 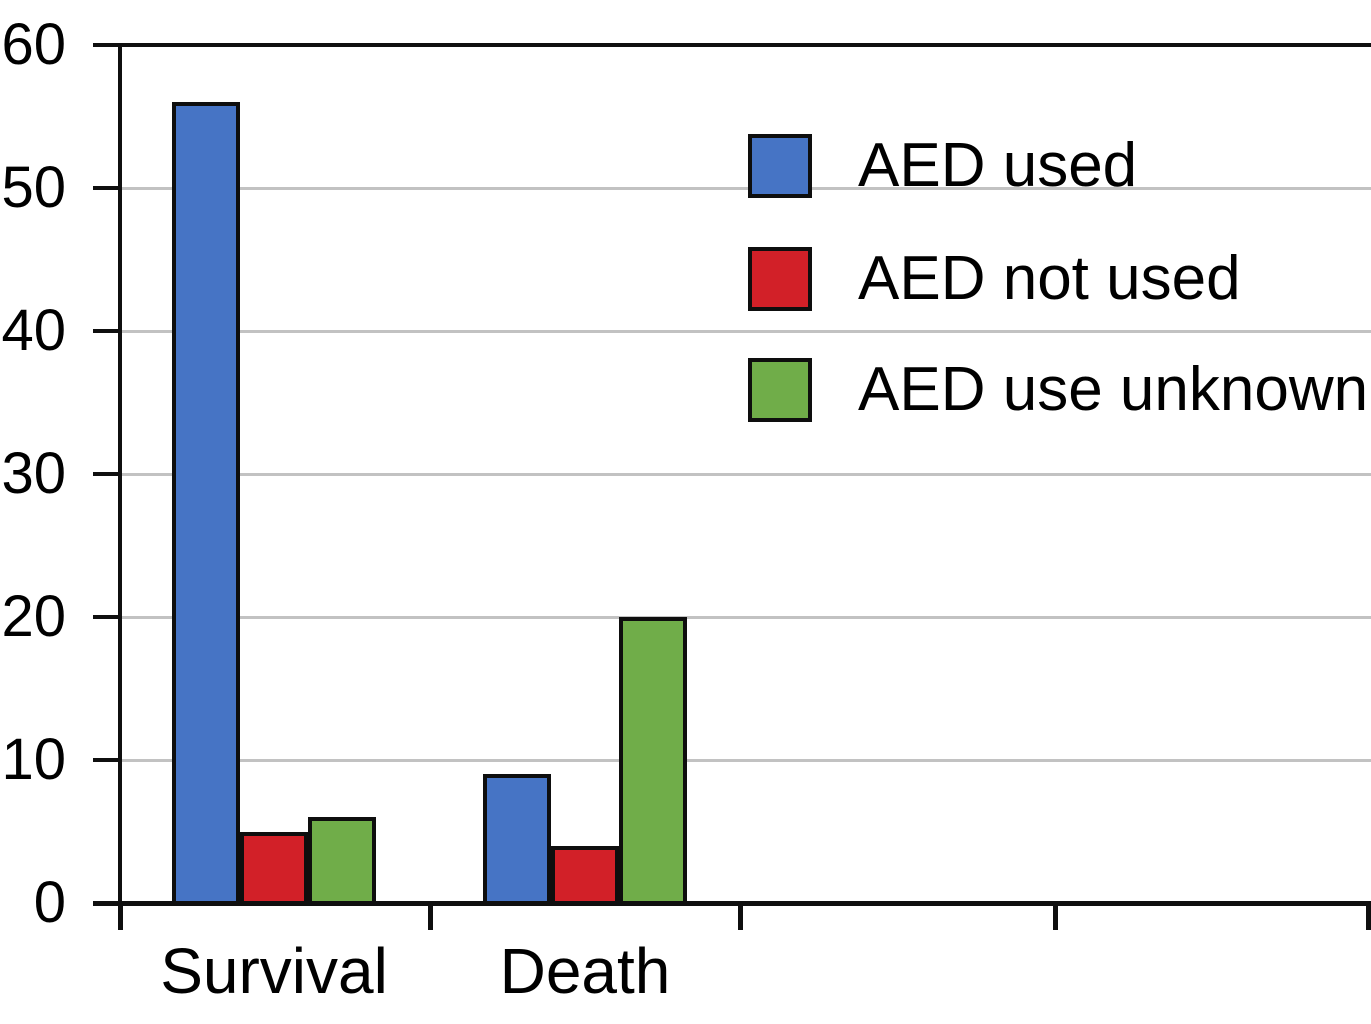 What do you see at coordinates (33, 187) in the screenshot?
I see `y-axis-tick-label-50: 50` at bounding box center [33, 187].